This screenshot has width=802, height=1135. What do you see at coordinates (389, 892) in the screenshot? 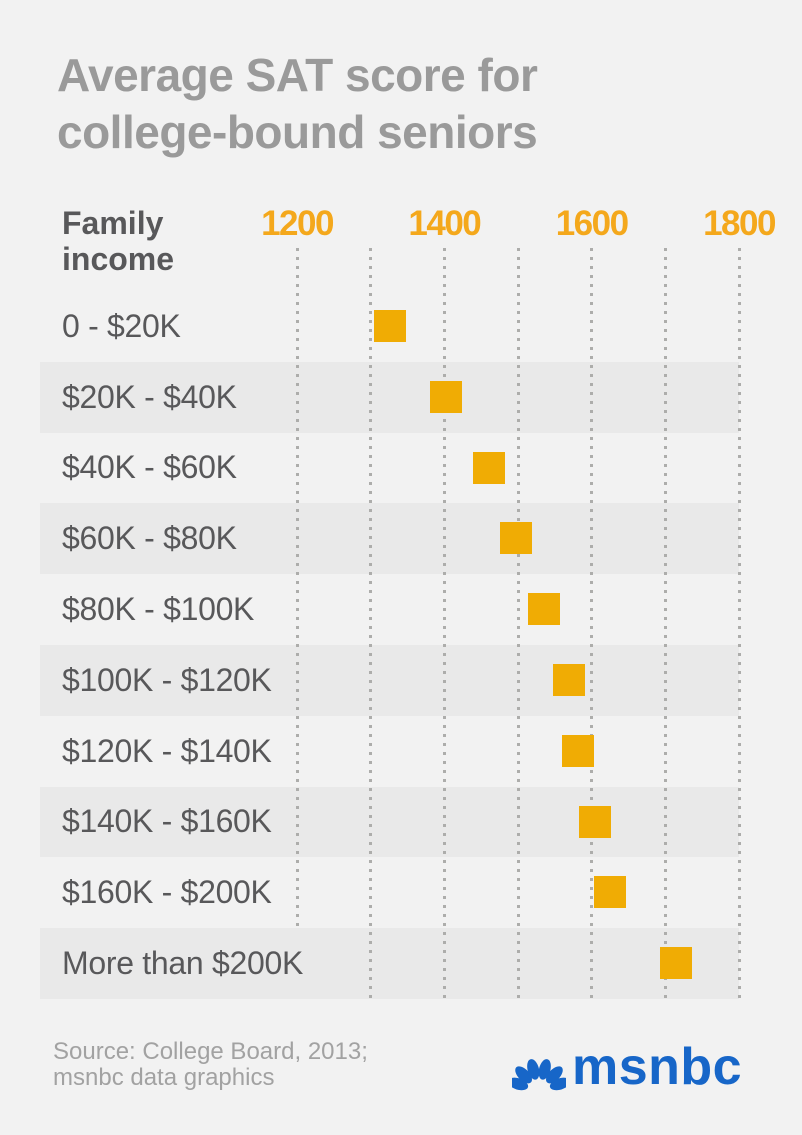
I see `chart-row: $160K - $200K` at bounding box center [389, 892].